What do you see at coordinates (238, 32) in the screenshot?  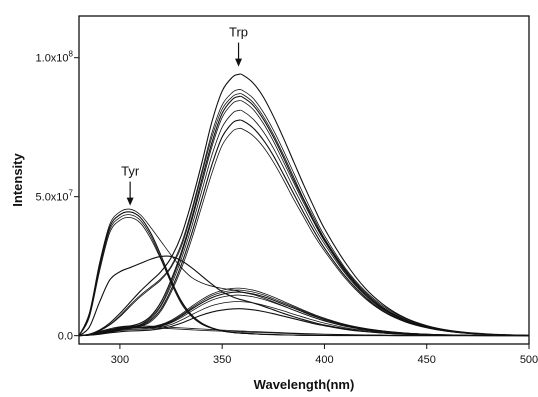 I see `peak-label: Trp` at bounding box center [238, 32].